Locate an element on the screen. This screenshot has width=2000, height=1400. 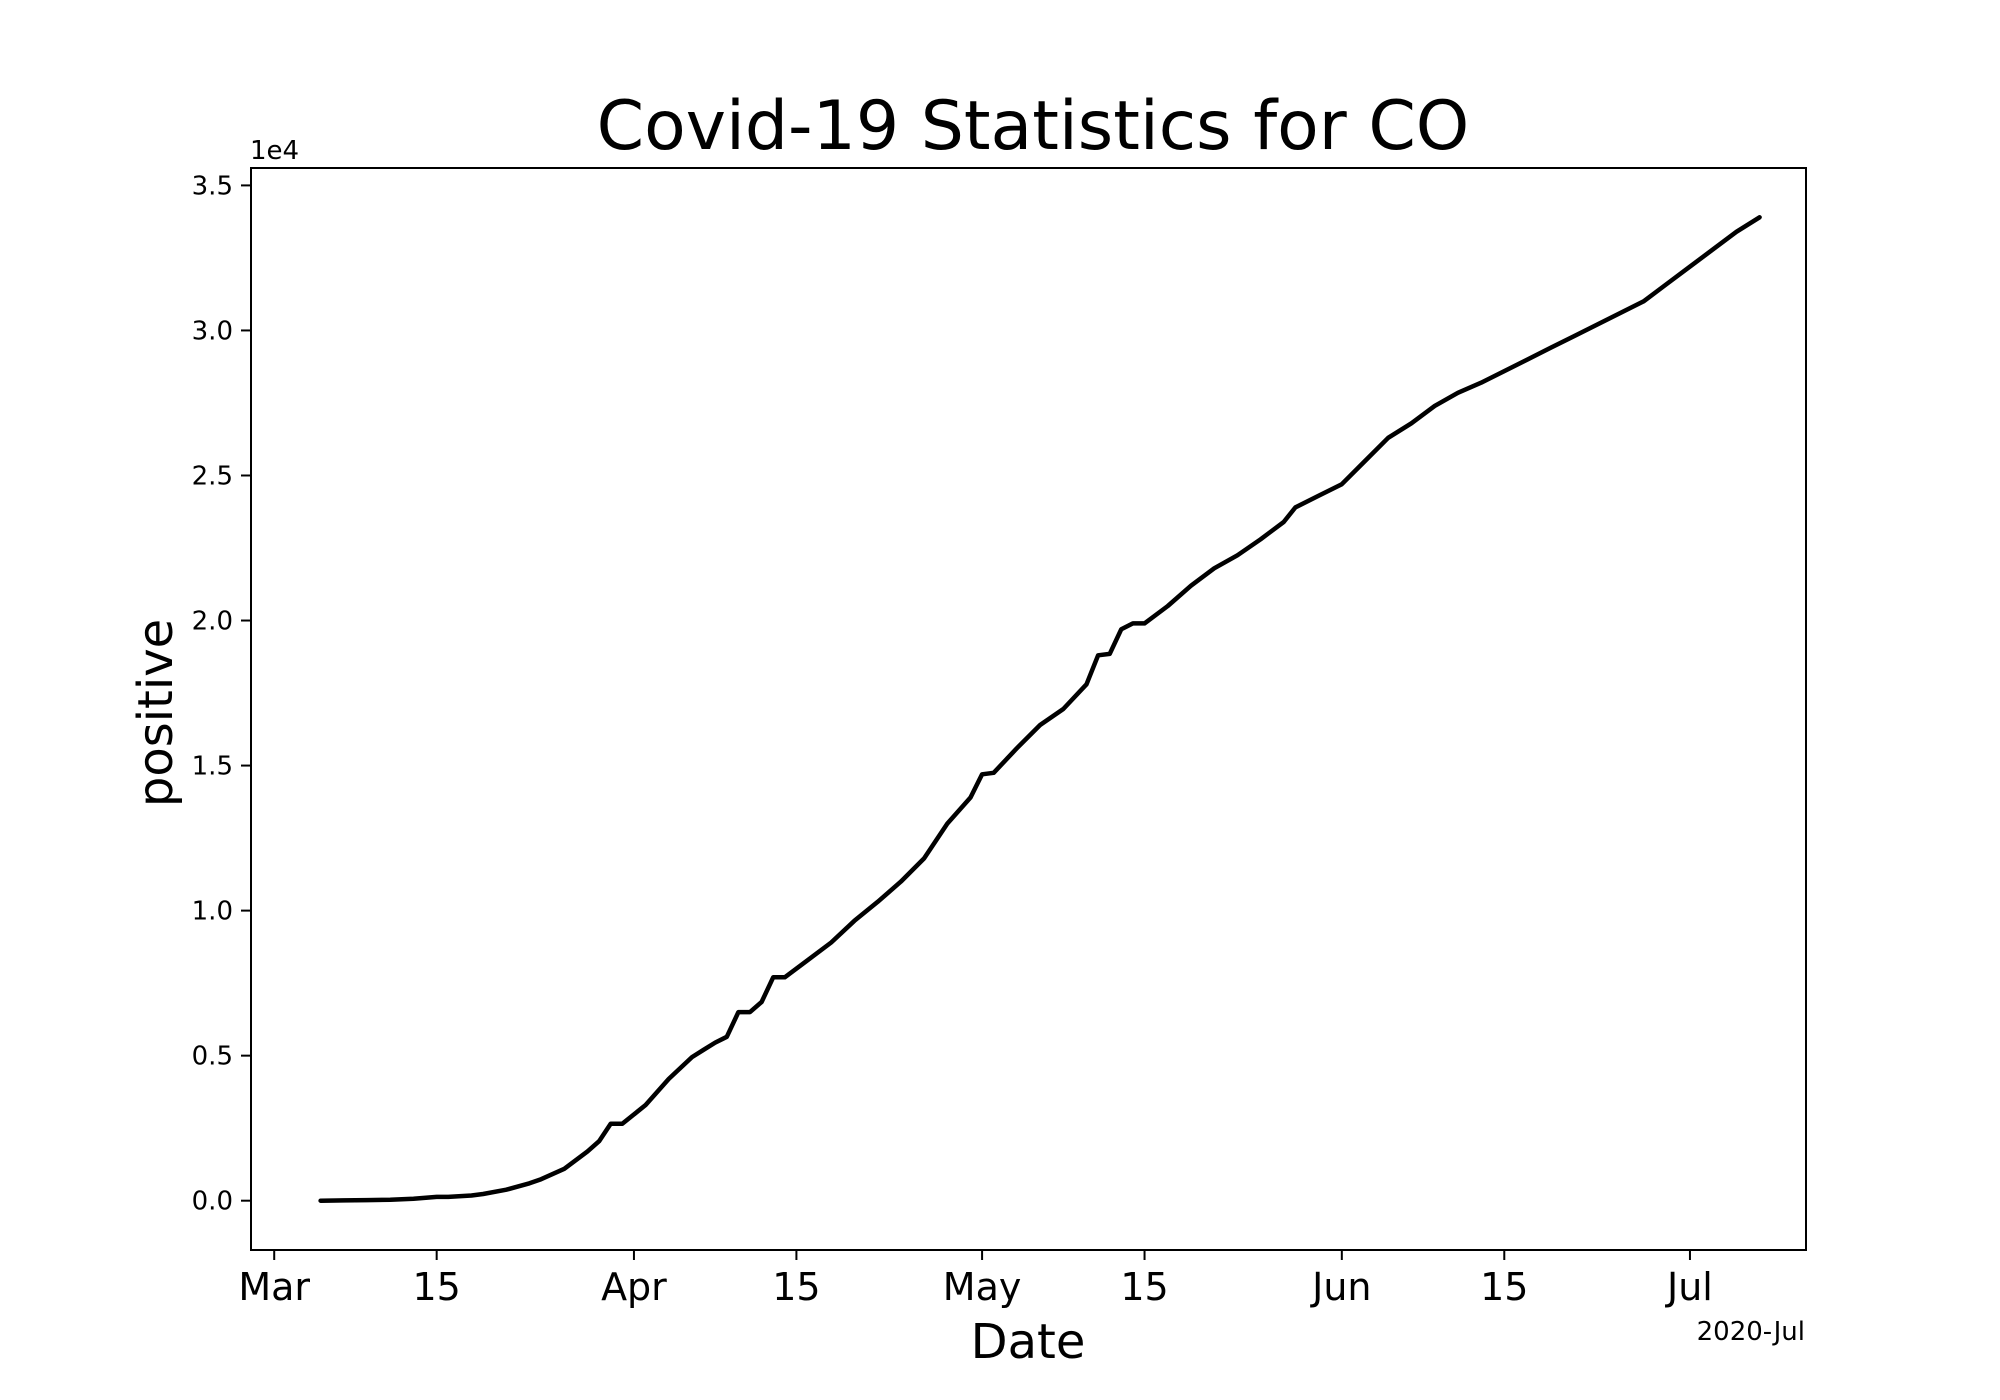
y-offset-label: 1e4 is located at coordinates (274, 151).